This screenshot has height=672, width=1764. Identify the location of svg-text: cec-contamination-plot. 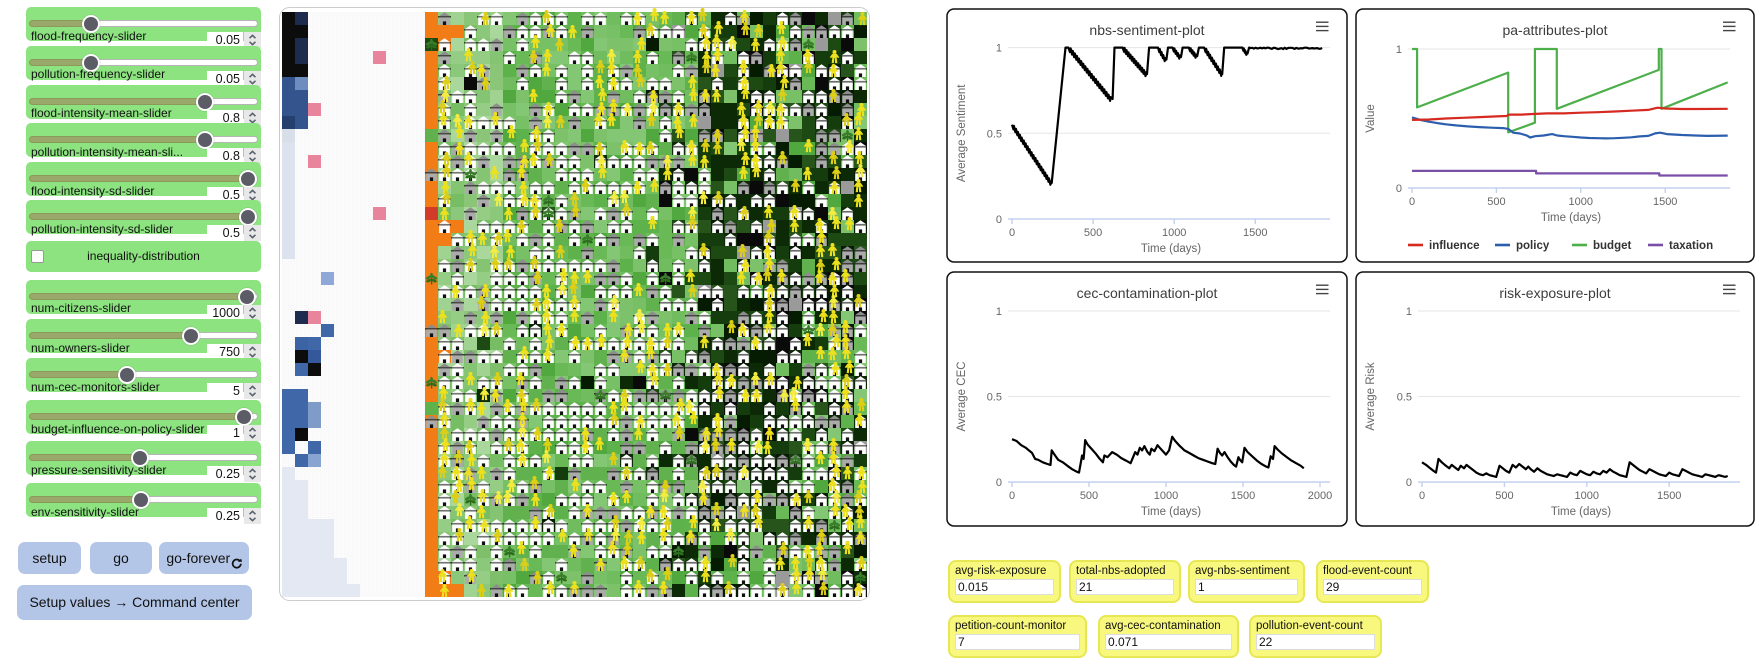
(1147, 293).